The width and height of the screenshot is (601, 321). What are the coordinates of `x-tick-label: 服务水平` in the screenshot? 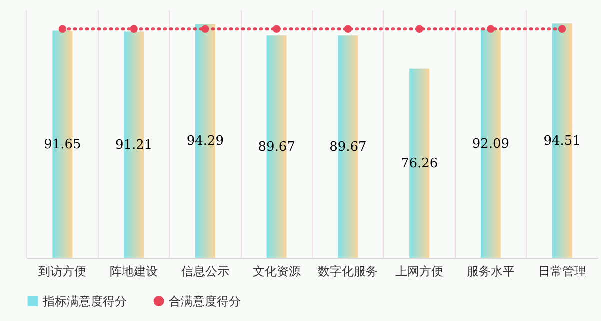 It's located at (490, 271).